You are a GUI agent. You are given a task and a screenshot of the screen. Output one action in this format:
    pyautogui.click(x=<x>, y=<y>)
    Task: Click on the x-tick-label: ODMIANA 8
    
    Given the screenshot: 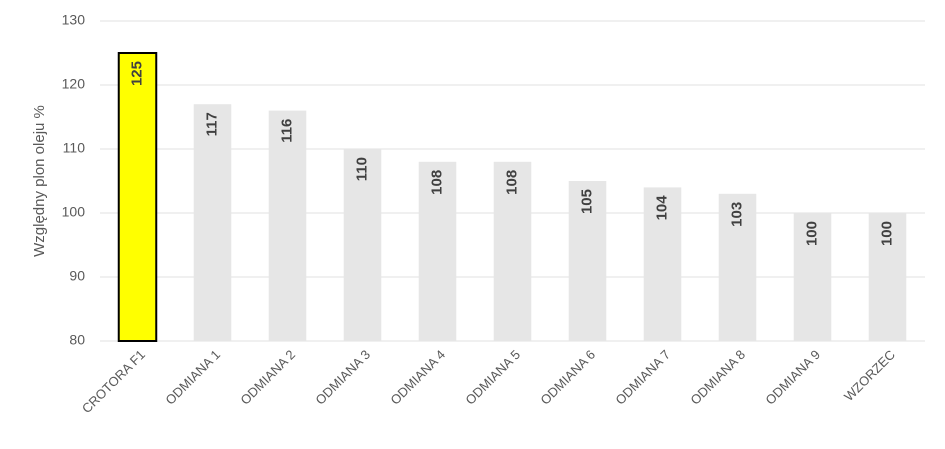 What is the action you would take?
    pyautogui.click(x=717, y=377)
    